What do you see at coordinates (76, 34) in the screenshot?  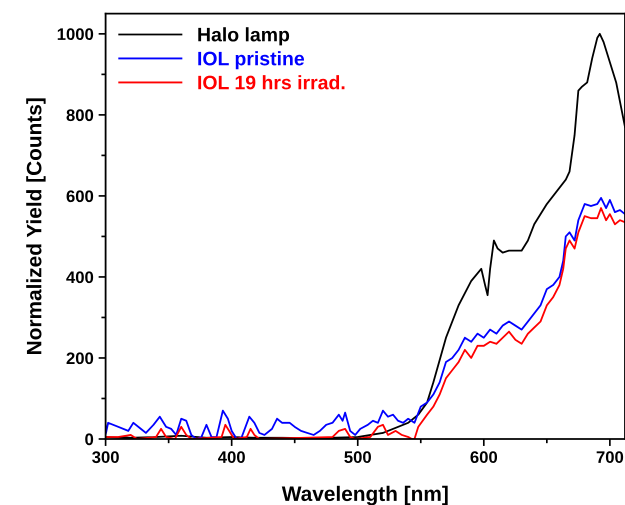 I see `y-tick-label: 1000` at bounding box center [76, 34].